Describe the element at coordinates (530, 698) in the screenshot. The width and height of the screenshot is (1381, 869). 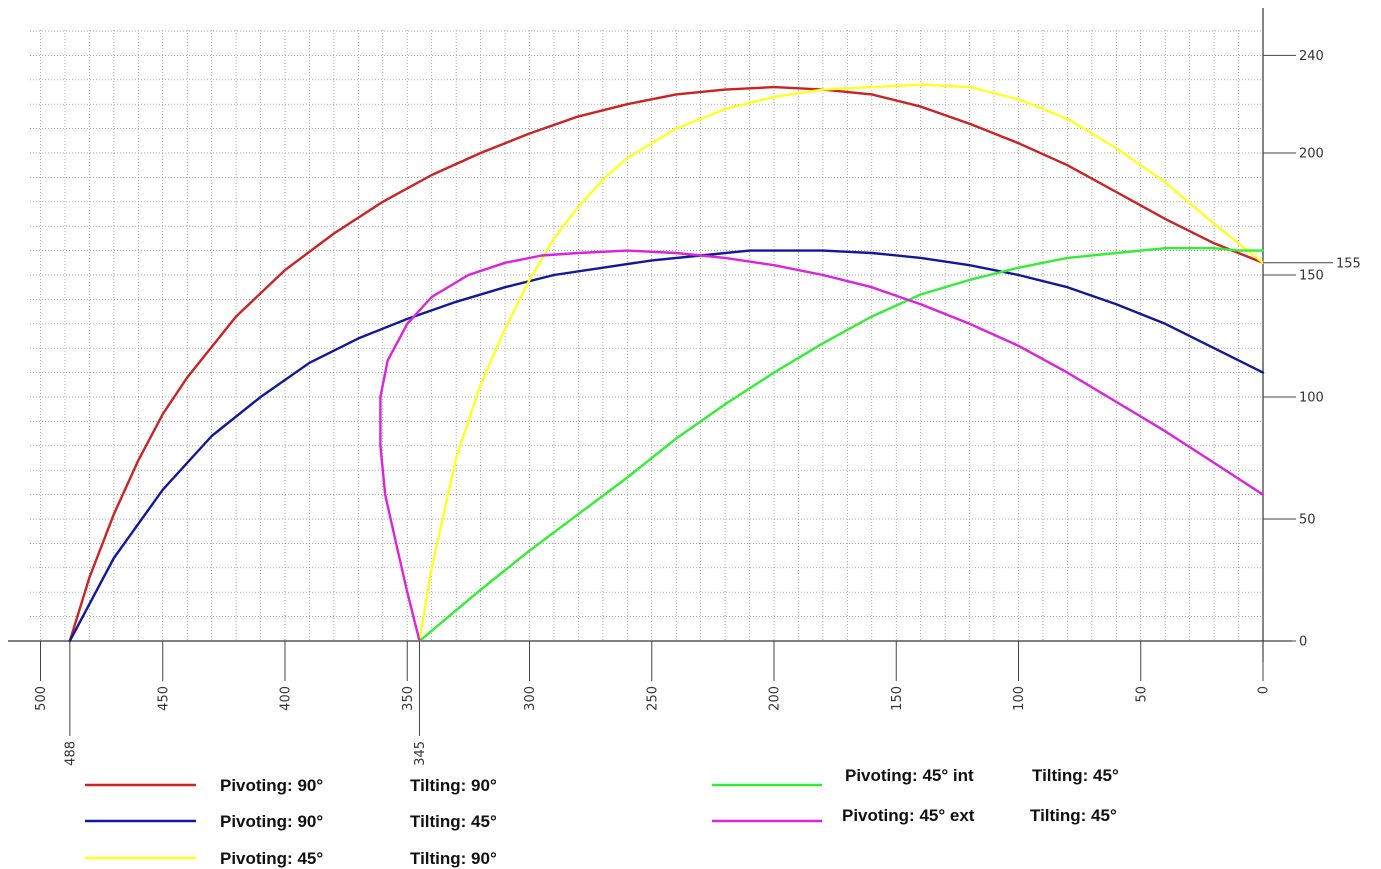
I see `x-tick-label: 300` at that location.